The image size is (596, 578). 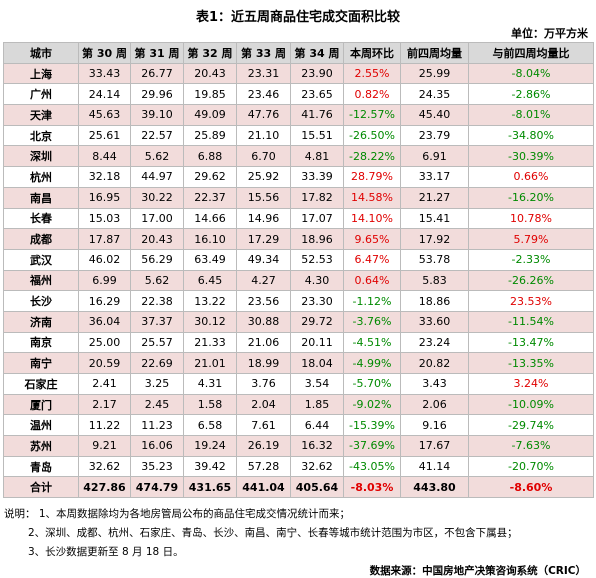 What do you see at coordinates (210, 53) in the screenshot?
I see `header-cell: 第 32 周` at bounding box center [210, 53].